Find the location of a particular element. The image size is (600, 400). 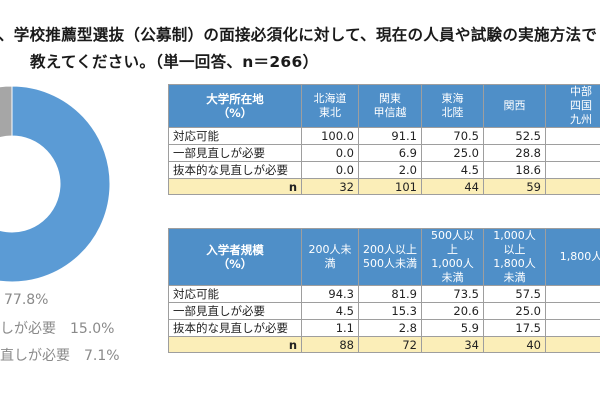

table-cell: 52.5 is located at coordinates (514, 136).